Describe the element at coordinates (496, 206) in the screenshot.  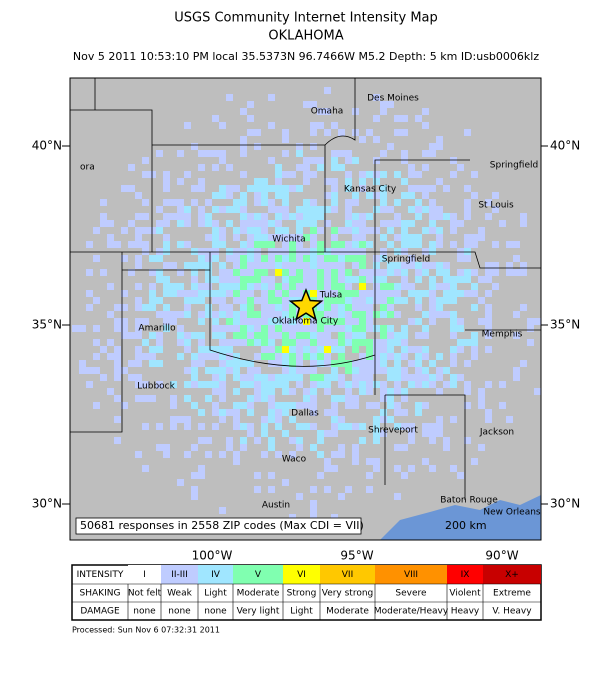
I see `city-label: St Louis` at that location.